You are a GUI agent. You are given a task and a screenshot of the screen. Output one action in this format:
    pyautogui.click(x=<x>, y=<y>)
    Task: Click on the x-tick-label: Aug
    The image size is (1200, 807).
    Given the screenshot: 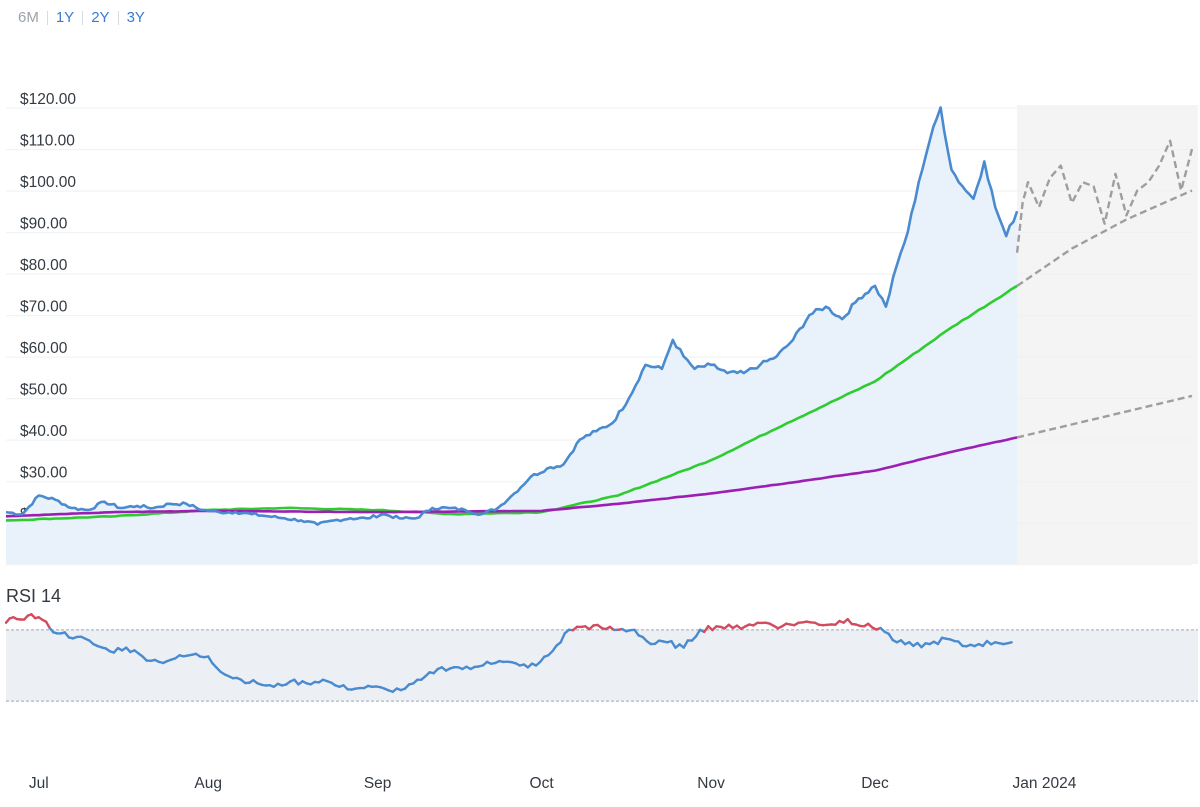 What is the action you would take?
    pyautogui.click(x=208, y=783)
    